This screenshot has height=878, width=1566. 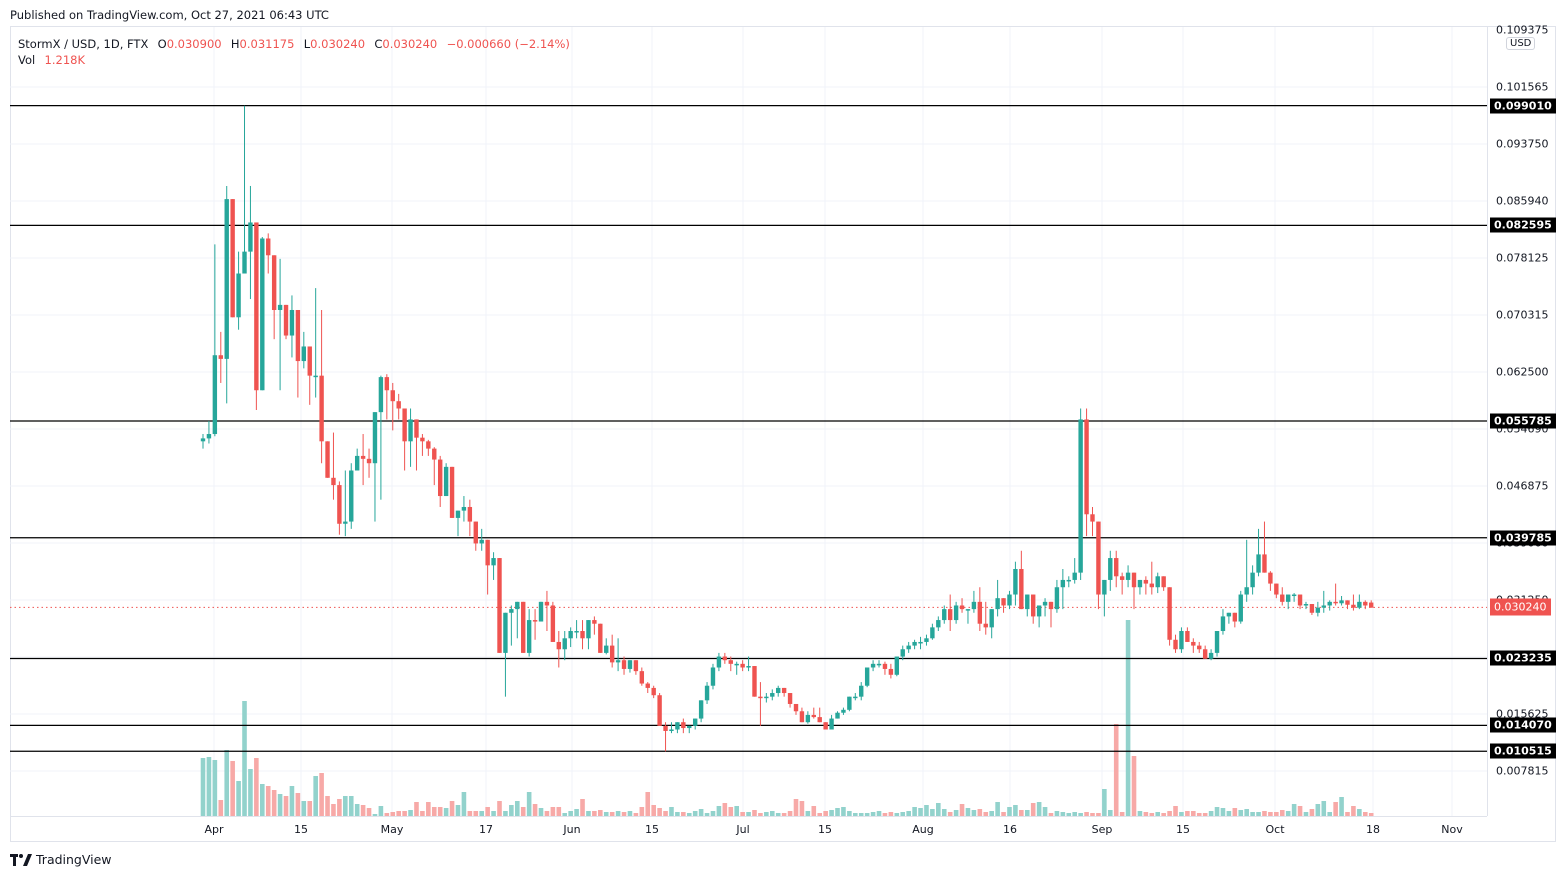 I want to click on level-price-label: 0.055785, so click(x=1523, y=421).